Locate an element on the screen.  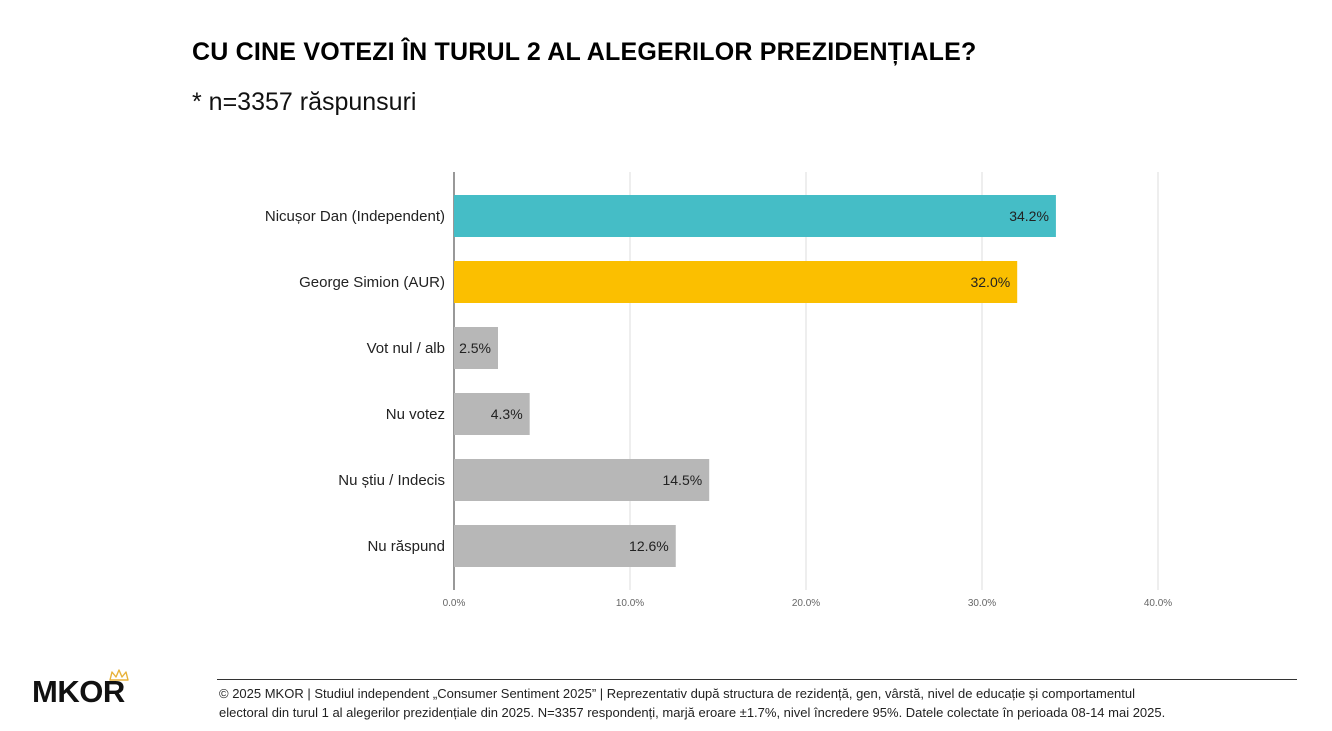
x-tick-label: 30.0% is located at coordinates (982, 603).